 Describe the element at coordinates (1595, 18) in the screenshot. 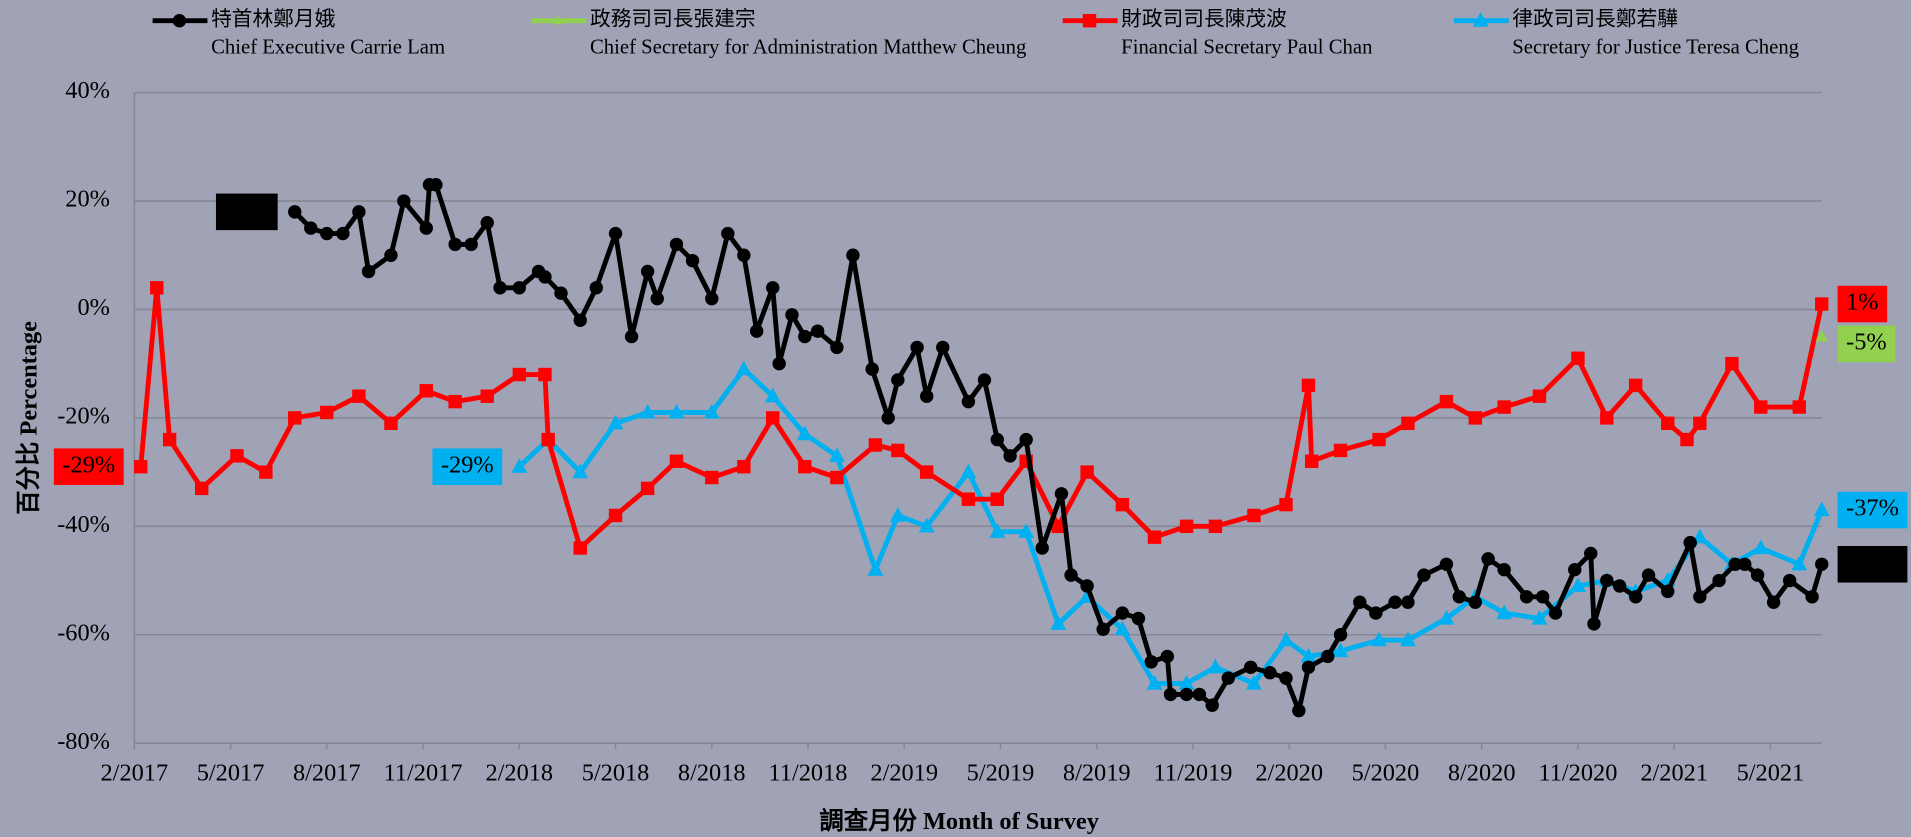

I see `legend-label: 律政司司長鄭若驊` at that location.